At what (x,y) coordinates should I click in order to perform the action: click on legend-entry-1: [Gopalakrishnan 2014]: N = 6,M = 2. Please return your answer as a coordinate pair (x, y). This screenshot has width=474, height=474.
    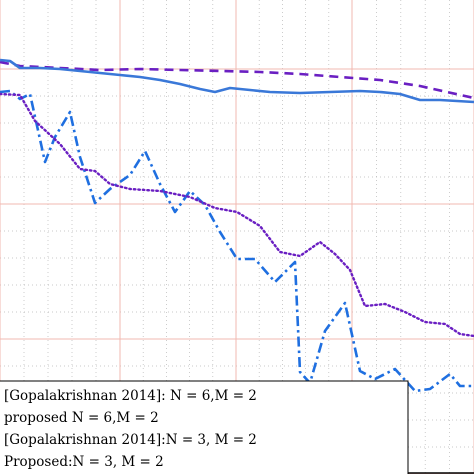
    Looking at the image, I should click on (130, 396).